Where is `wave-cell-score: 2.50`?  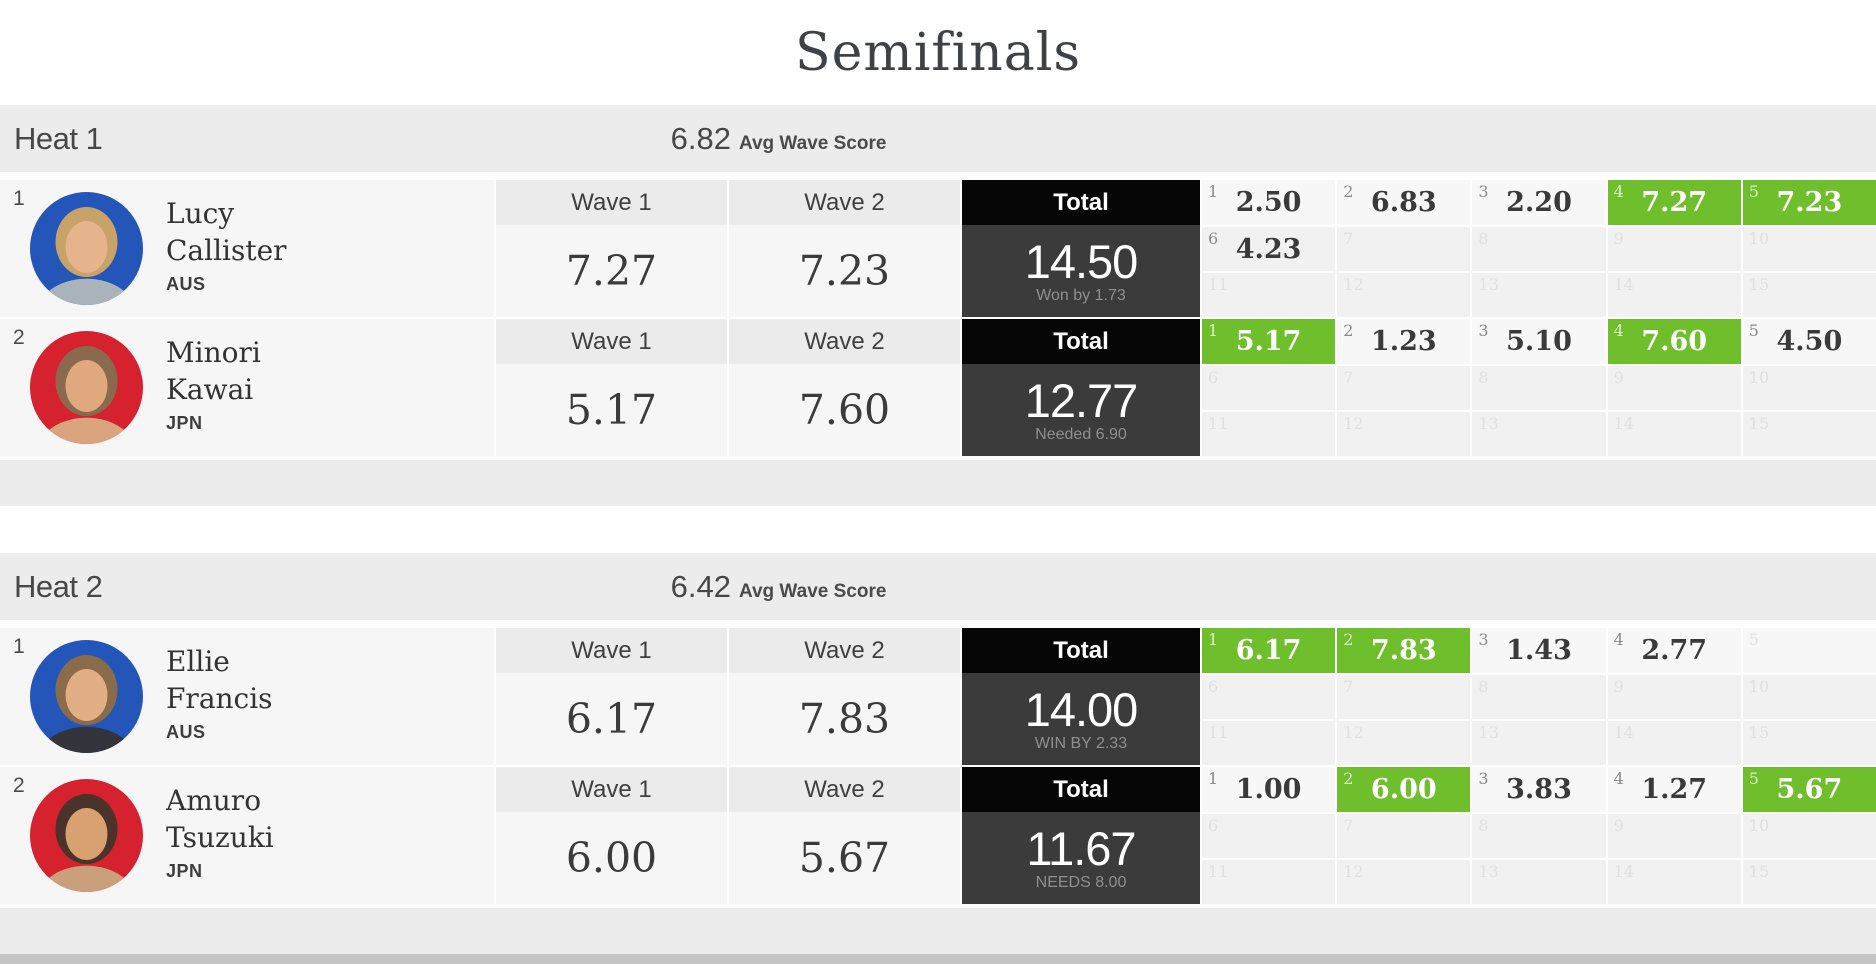
wave-cell-score: 2.50 is located at coordinates (1268, 202).